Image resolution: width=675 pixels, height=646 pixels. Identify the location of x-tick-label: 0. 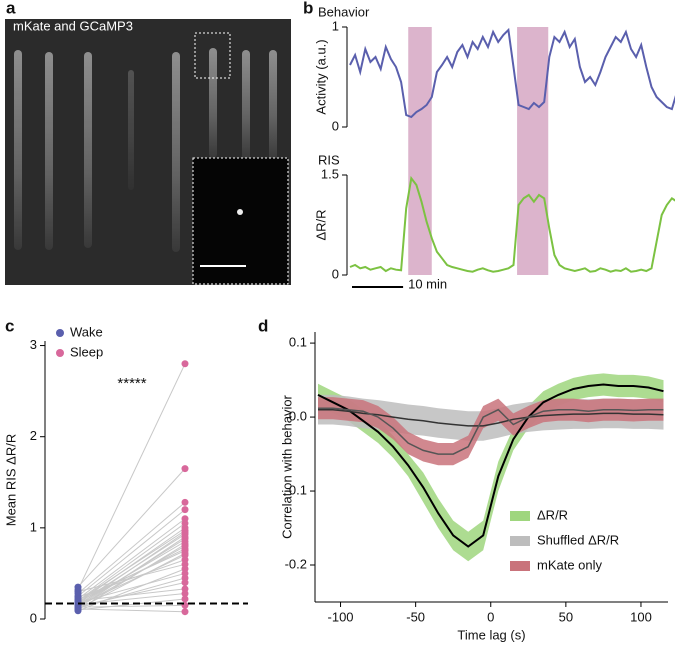
(490, 616).